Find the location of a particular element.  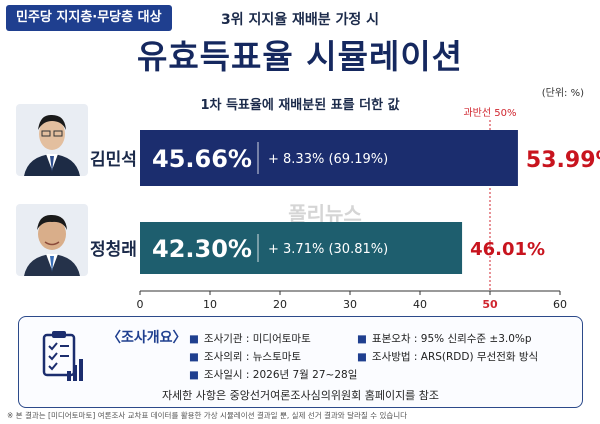

x-tick-label: 40 is located at coordinates (420, 304).